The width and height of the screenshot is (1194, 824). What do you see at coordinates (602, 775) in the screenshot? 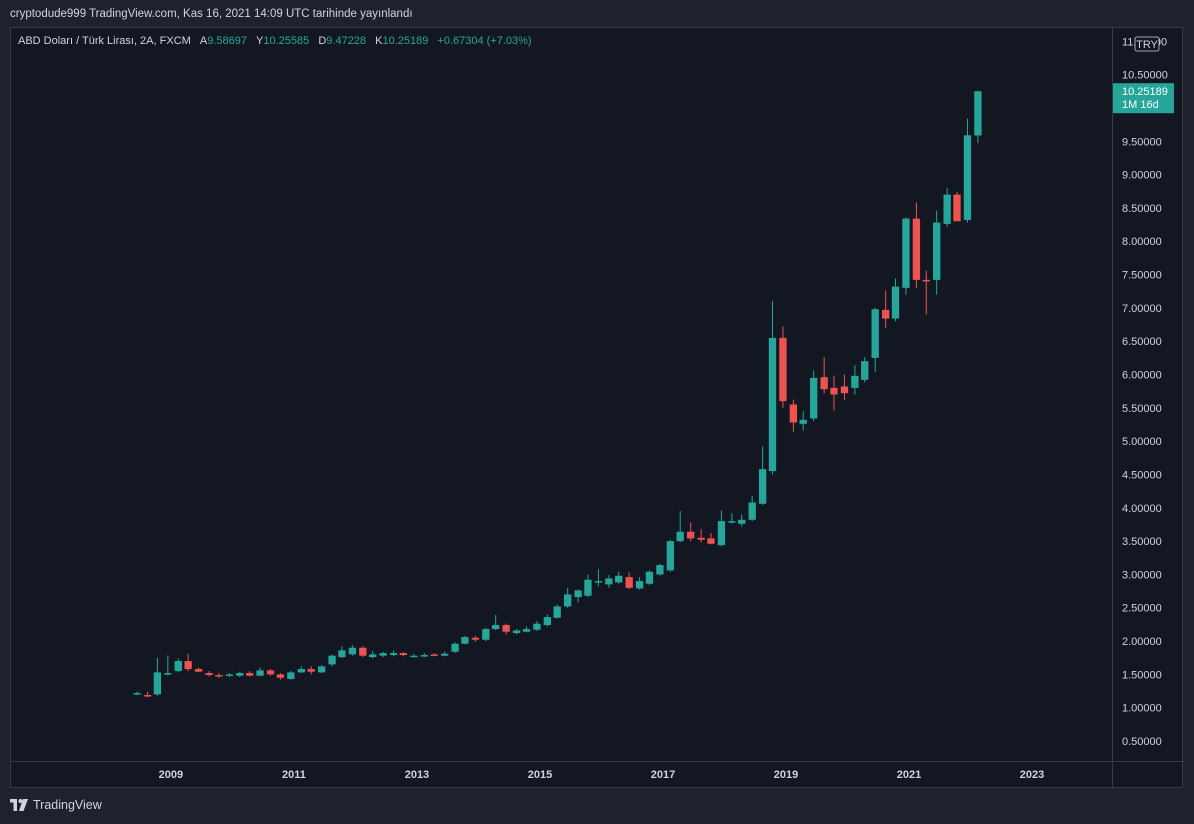
I see `time-axis: 2009 2011 2013 2015 2017 2019 2021 2023` at bounding box center [602, 775].